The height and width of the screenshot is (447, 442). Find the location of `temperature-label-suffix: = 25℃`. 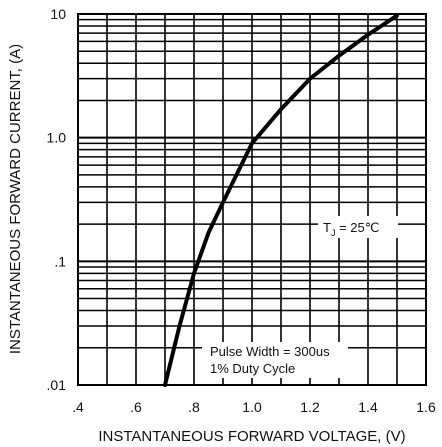

temperature-label-suffix: = 25℃ is located at coordinates (357, 227).